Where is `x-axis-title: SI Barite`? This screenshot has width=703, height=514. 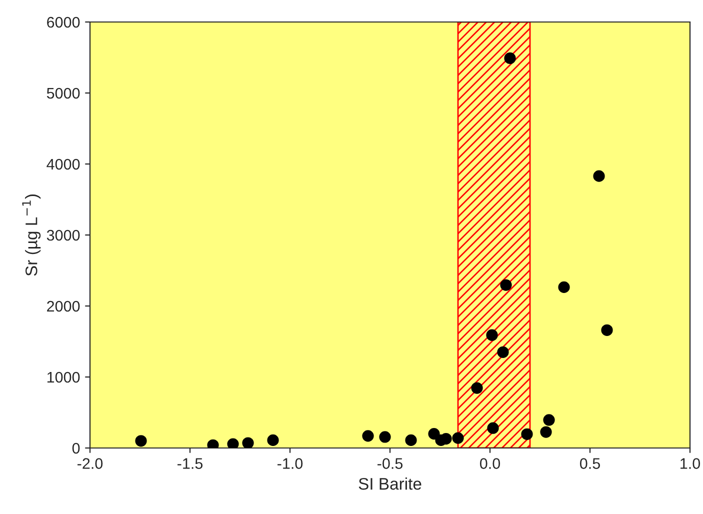 x-axis-title: SI Barite is located at coordinates (390, 484).